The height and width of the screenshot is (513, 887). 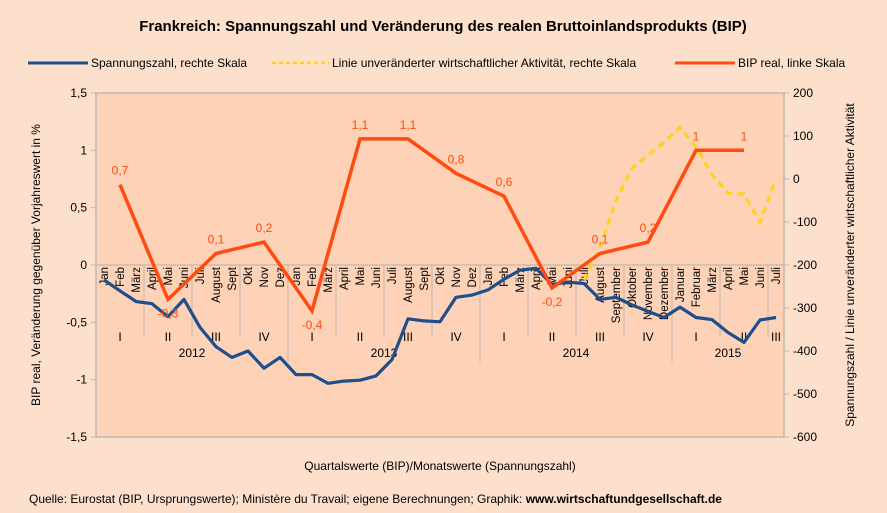 I want to click on data-label-bip: 0,7, so click(x=120, y=171).